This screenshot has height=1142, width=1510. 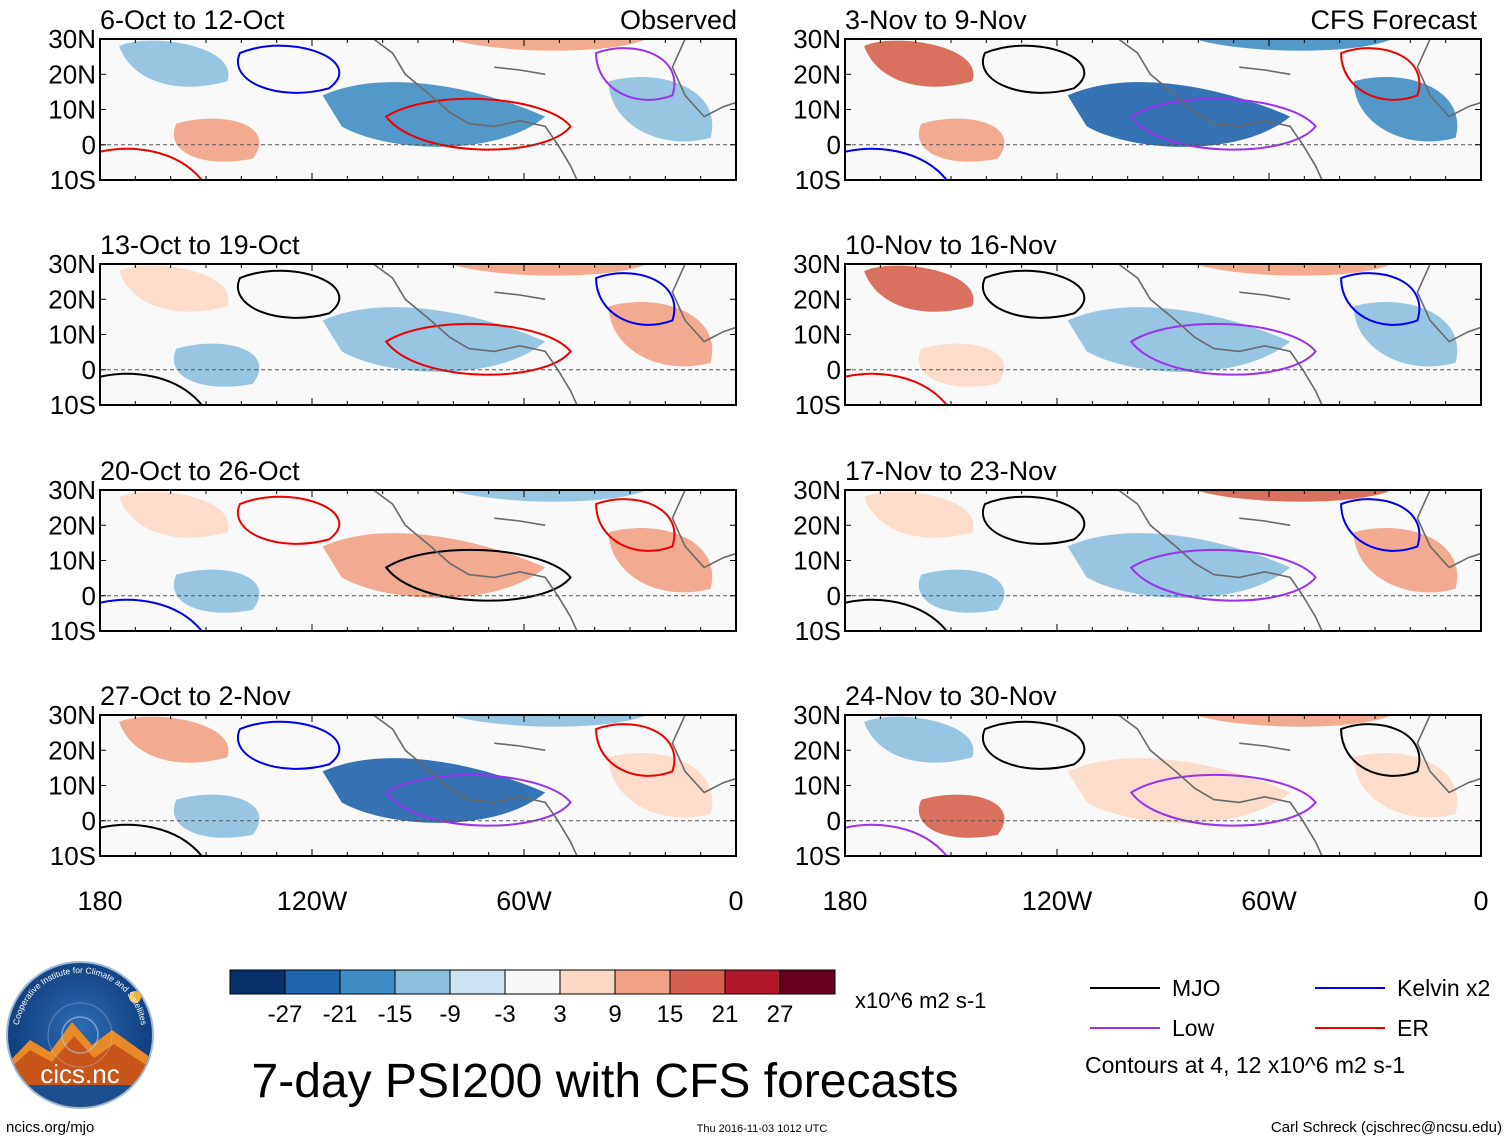 I want to click on colorbar-tick-label: 15, so click(x=670, y=1014).